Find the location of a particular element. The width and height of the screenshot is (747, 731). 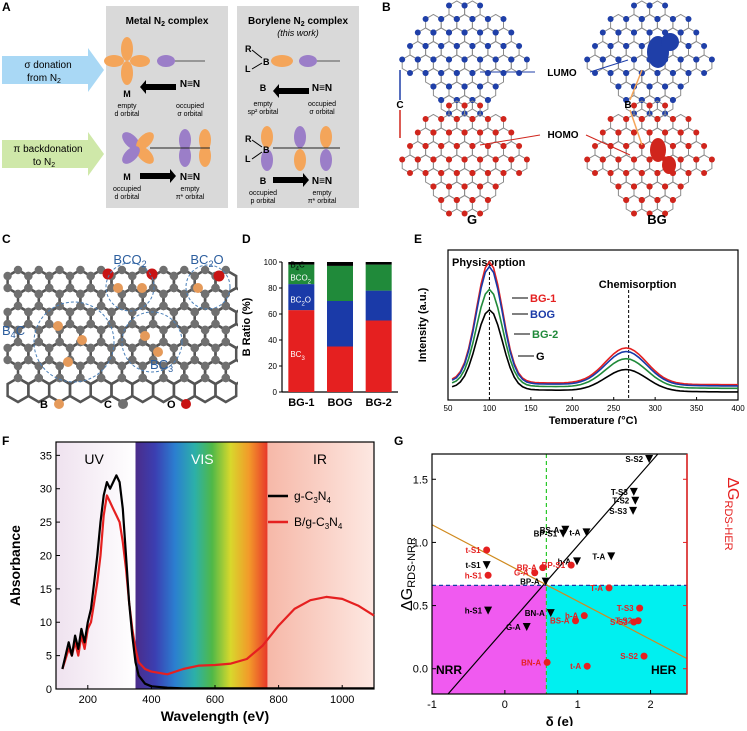

y-tick-label: 60 is located at coordinates (272, 314).